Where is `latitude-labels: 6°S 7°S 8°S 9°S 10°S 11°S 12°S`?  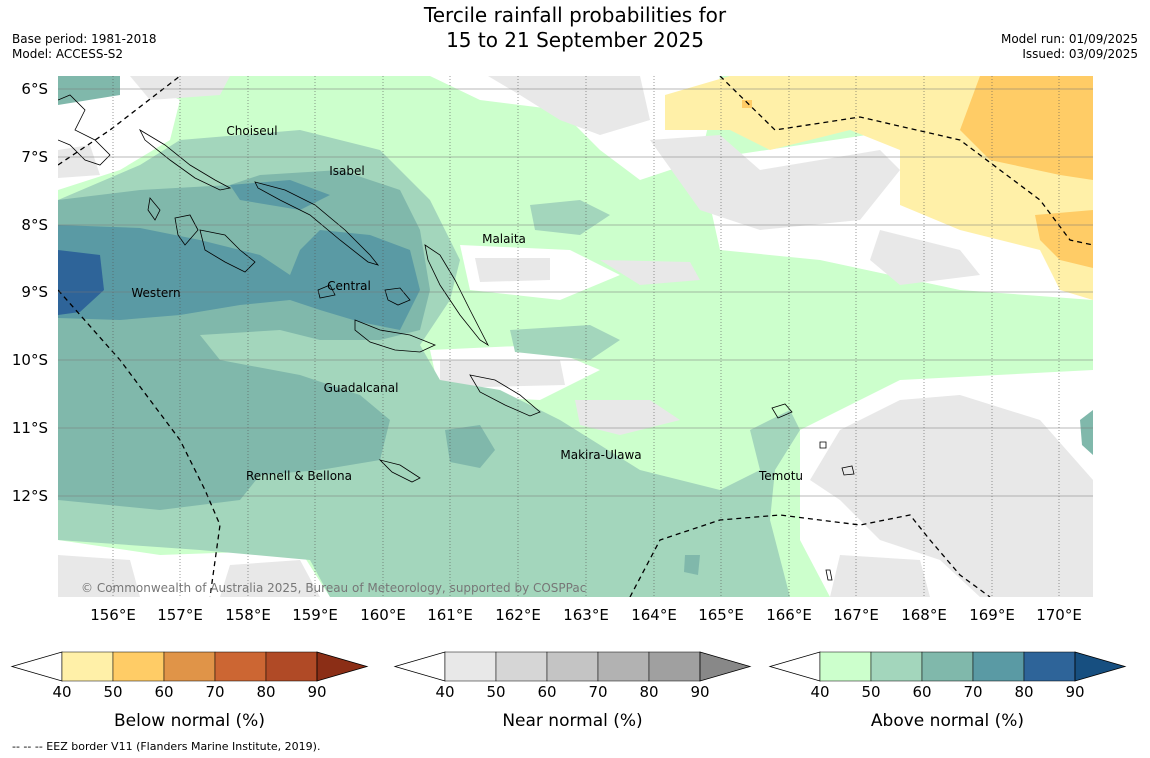 latitude-labels: 6°S 7°S 8°S 9°S 10°S 11°S 12°S is located at coordinates (30, 292).